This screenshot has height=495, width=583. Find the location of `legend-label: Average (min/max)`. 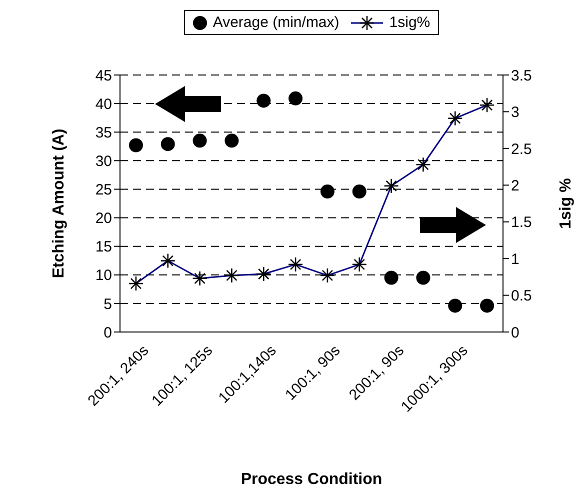

legend-label: Average (min/max) is located at coordinates (276, 22).